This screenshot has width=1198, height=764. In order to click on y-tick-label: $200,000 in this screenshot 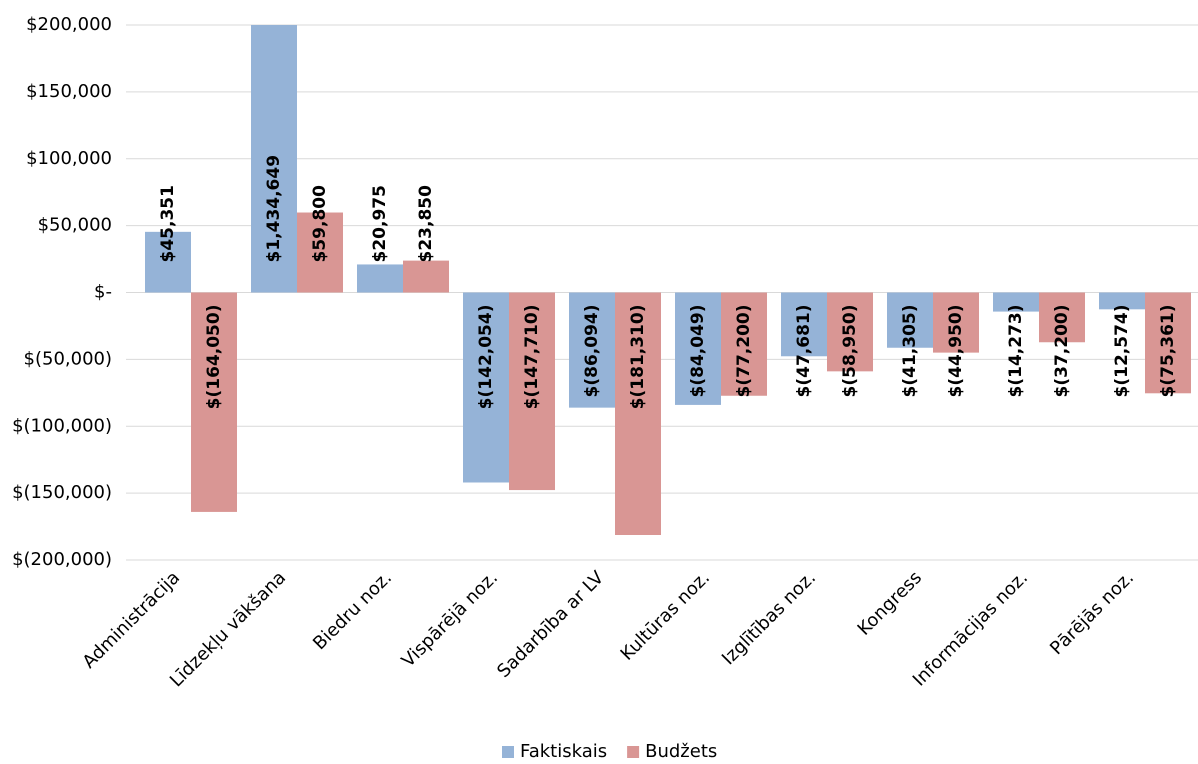, I will do `click(69, 24)`.